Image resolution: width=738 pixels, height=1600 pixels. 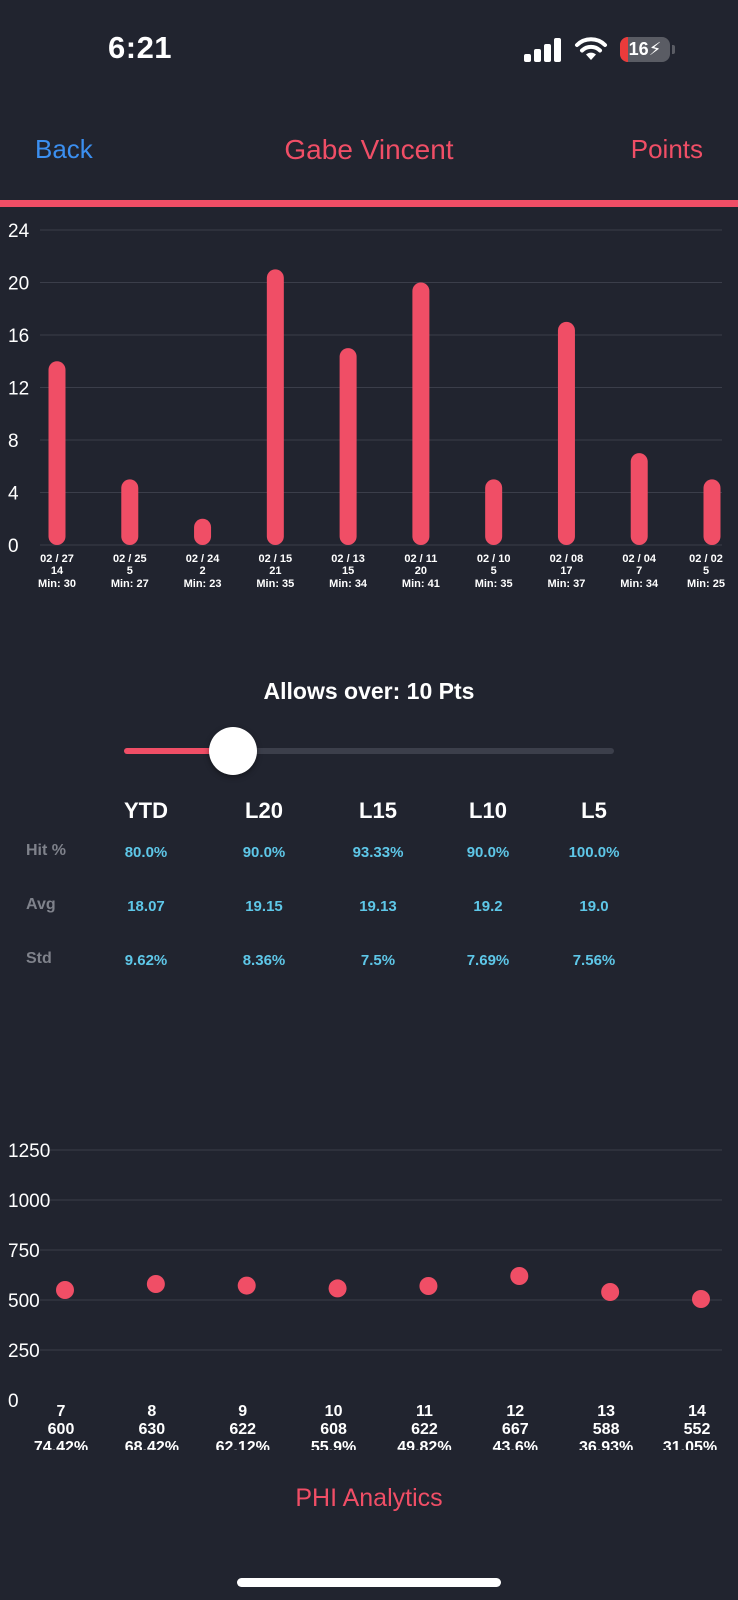 What do you see at coordinates (130, 584) in the screenshot?
I see `bar-chart-minutes-label: Min: 27` at bounding box center [130, 584].